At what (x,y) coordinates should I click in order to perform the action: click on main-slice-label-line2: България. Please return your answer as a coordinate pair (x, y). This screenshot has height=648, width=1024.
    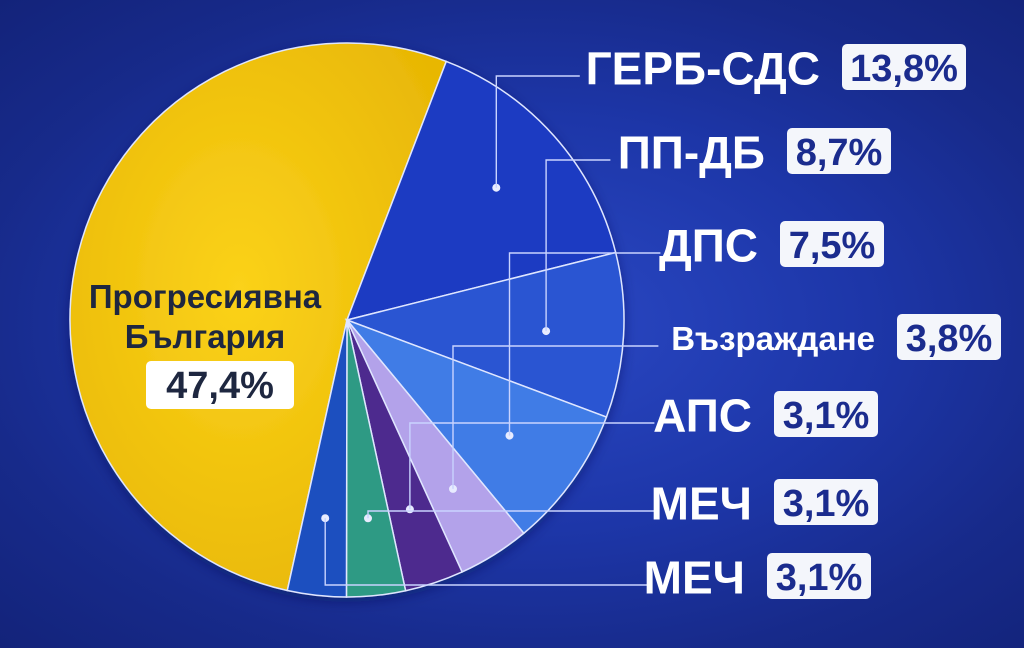
    Looking at the image, I should click on (205, 336).